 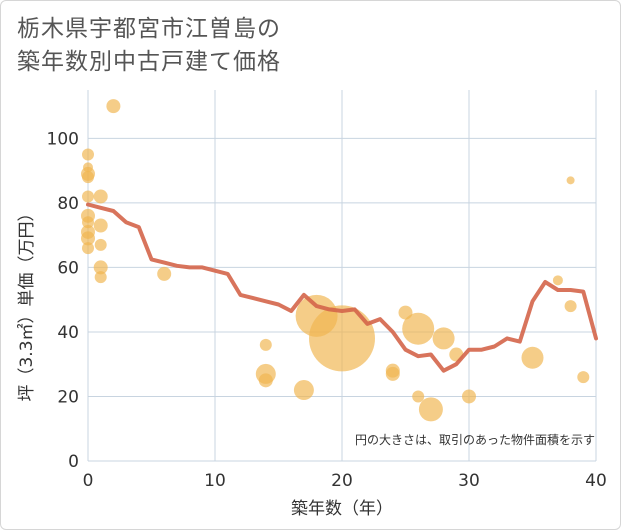 What do you see at coordinates (68, 268) in the screenshot?
I see `y-tick-label: 60` at bounding box center [68, 268].